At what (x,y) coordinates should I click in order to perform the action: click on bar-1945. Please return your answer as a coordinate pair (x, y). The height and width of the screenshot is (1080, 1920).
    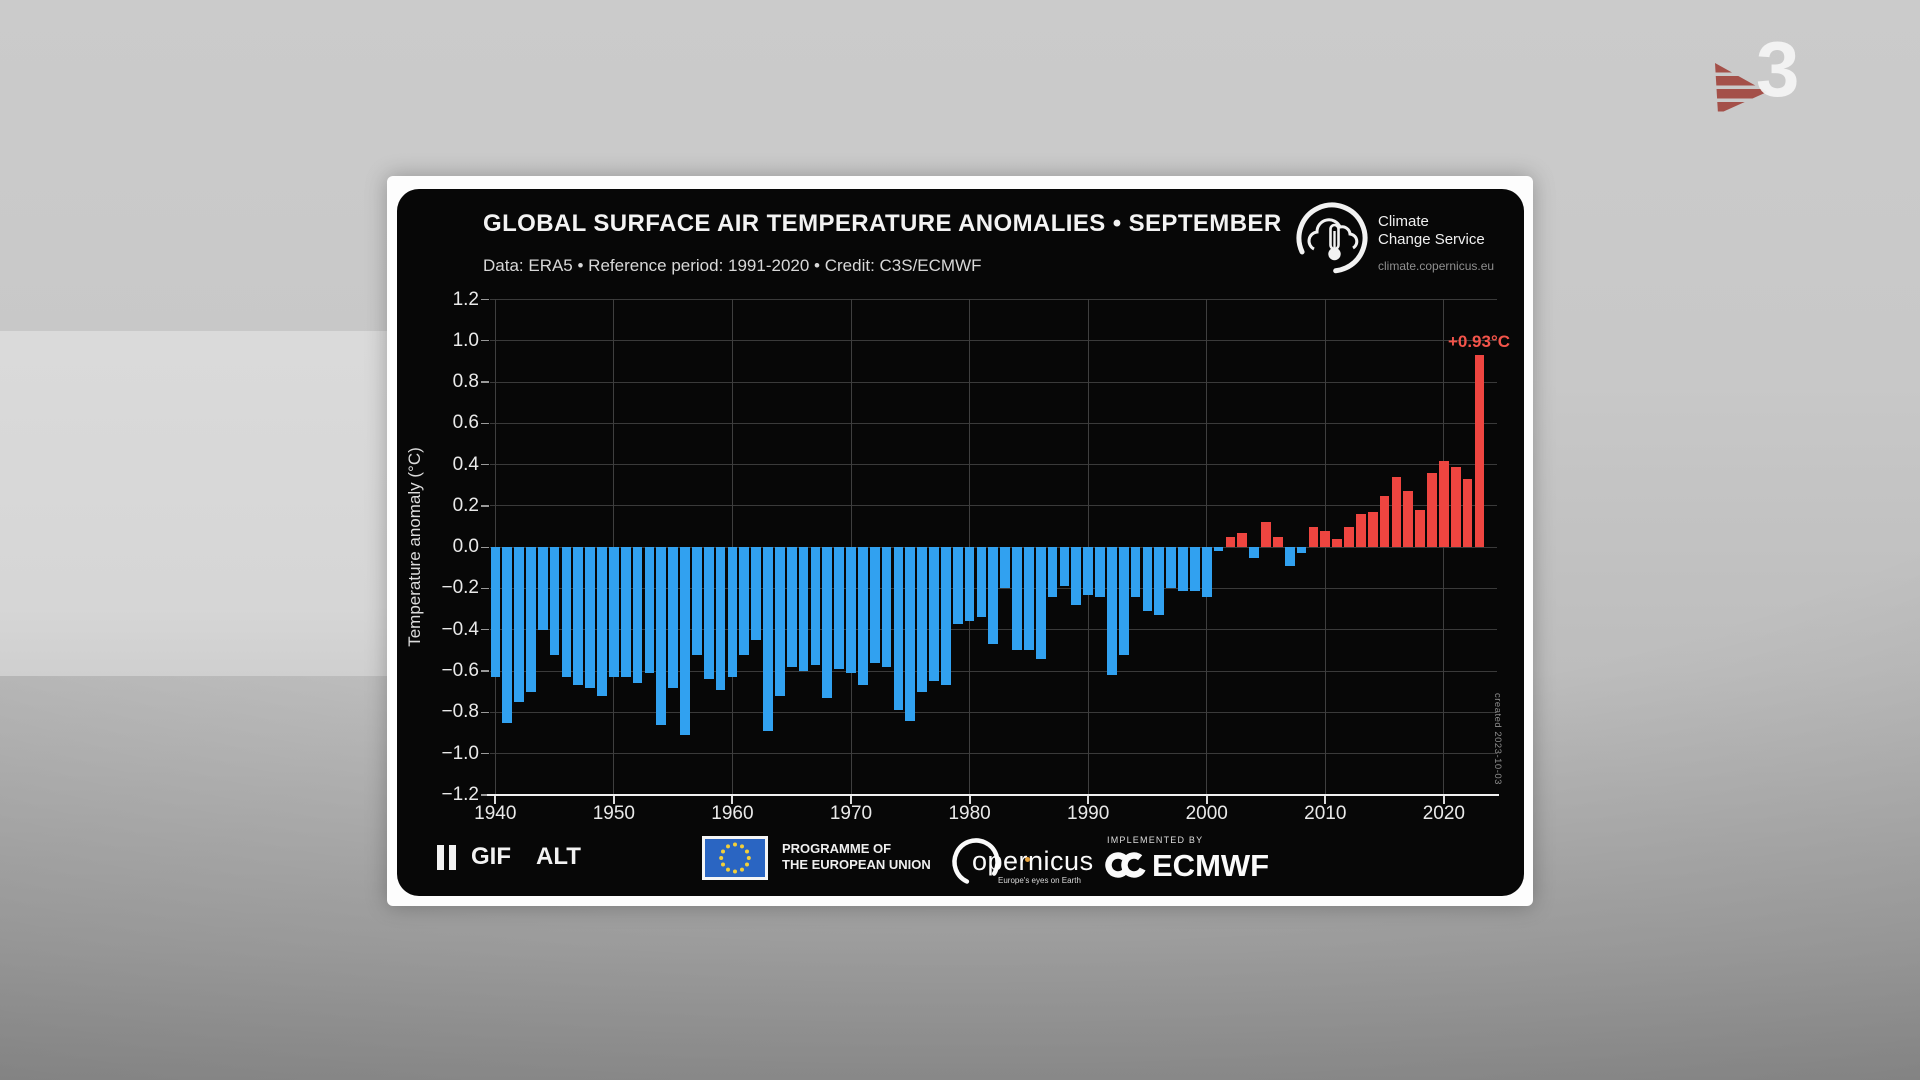
    Looking at the image, I should click on (554, 601).